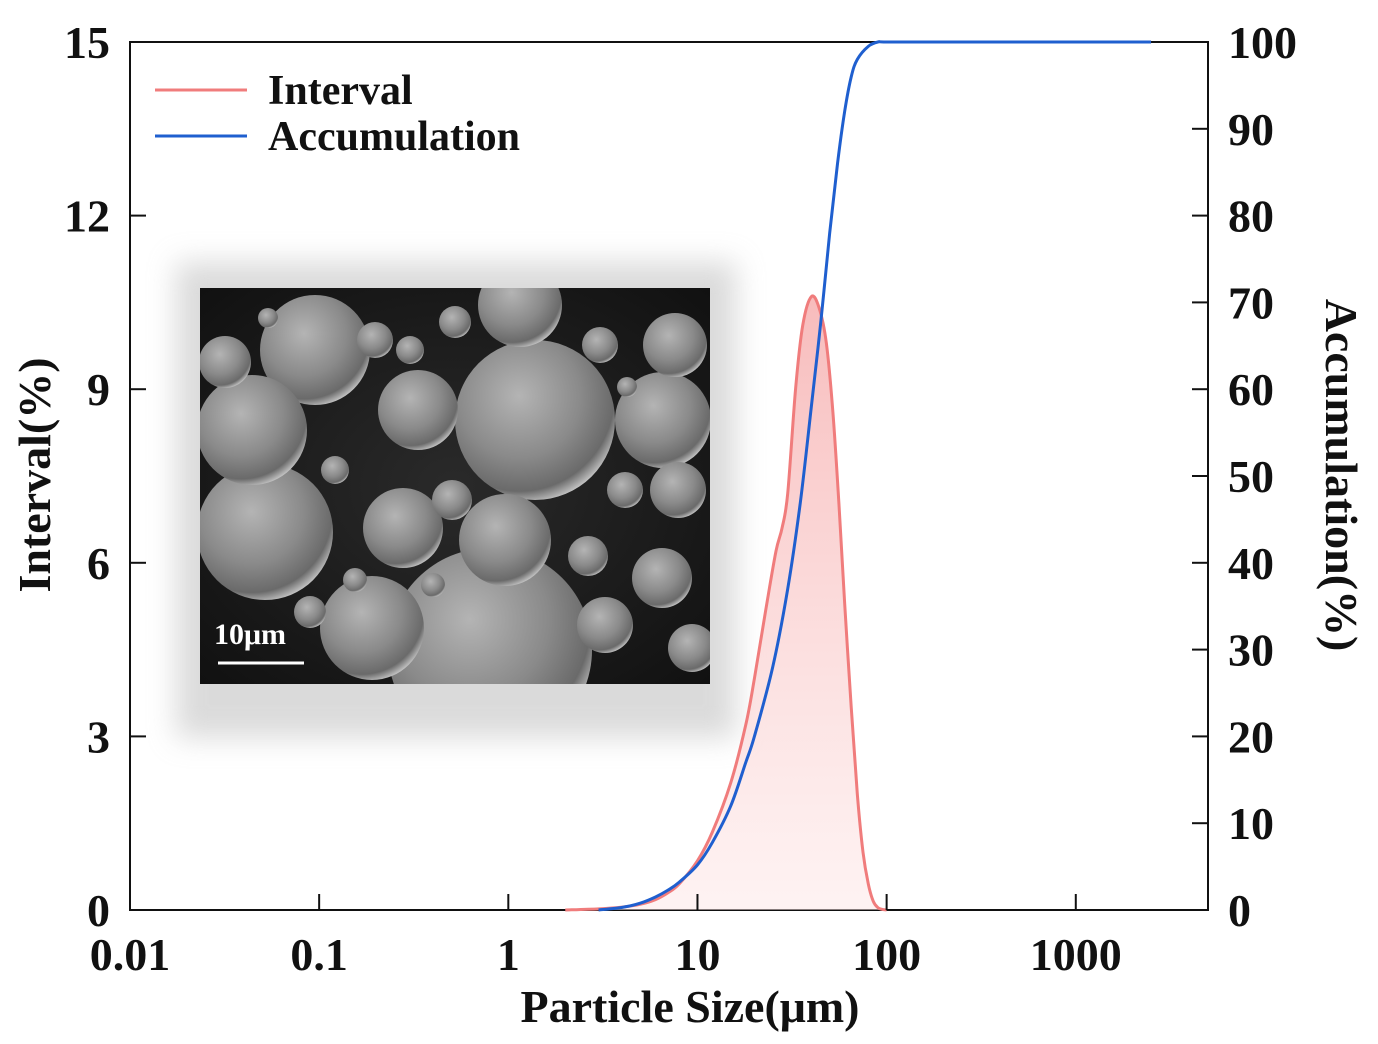 The width and height of the screenshot is (1378, 1044). Describe the element at coordinates (697, 954) in the screenshot. I see `x-tick-label: 10` at that location.